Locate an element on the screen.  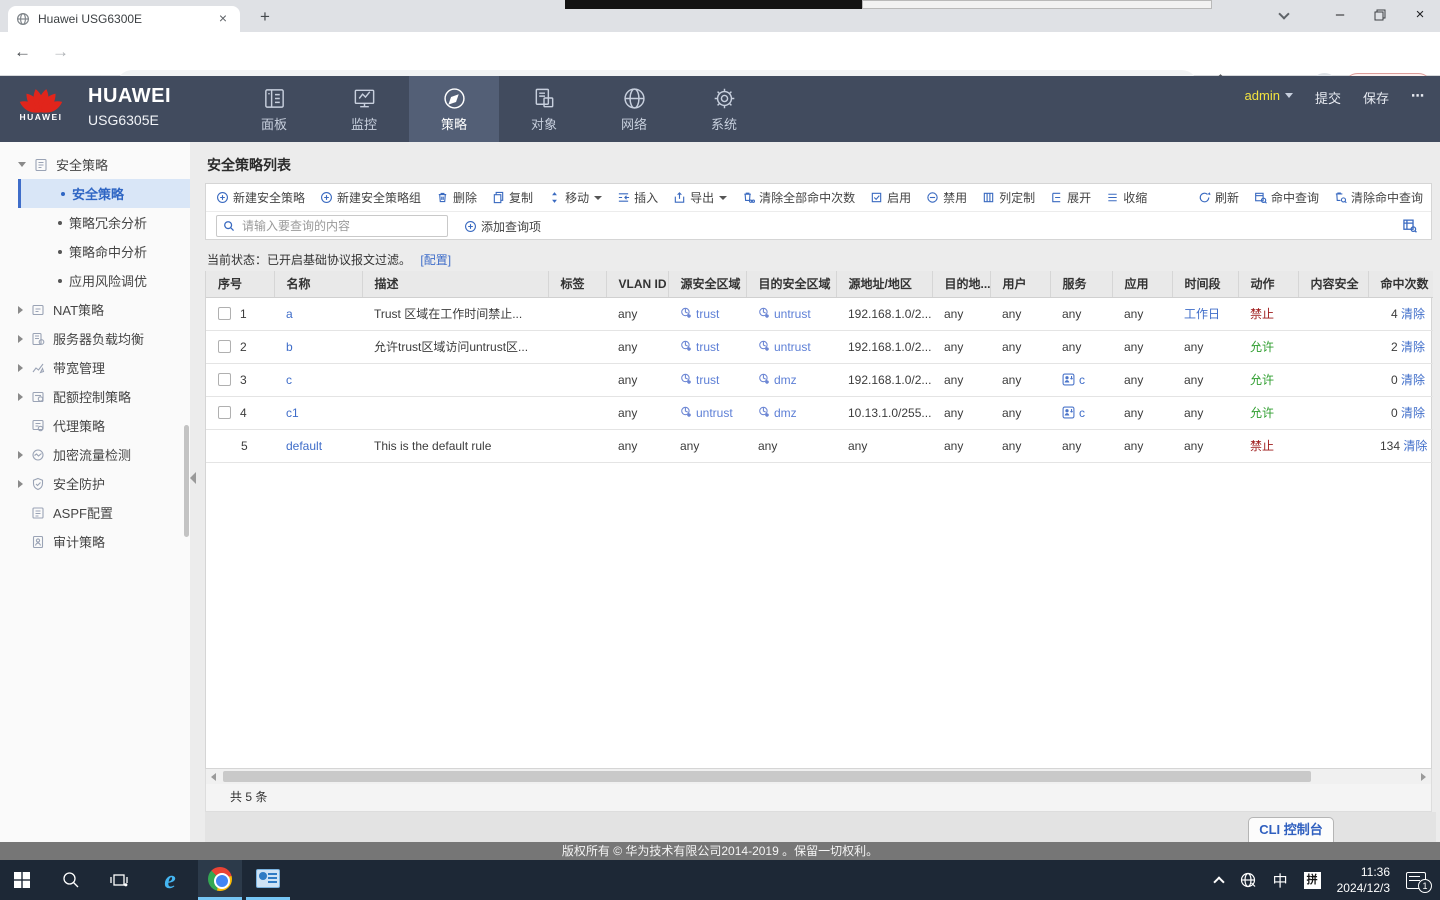
policy-name-link: c is located at coordinates (289, 379).